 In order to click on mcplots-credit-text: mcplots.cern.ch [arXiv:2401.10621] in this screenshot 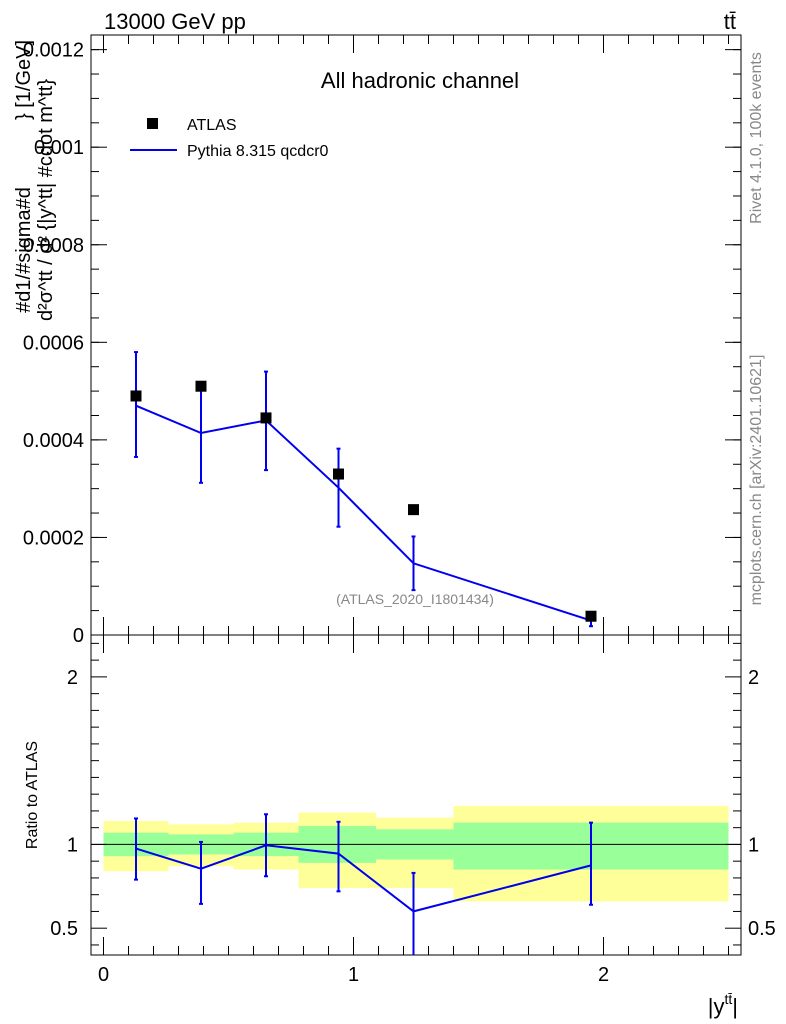, I will do `click(756, 480)`.